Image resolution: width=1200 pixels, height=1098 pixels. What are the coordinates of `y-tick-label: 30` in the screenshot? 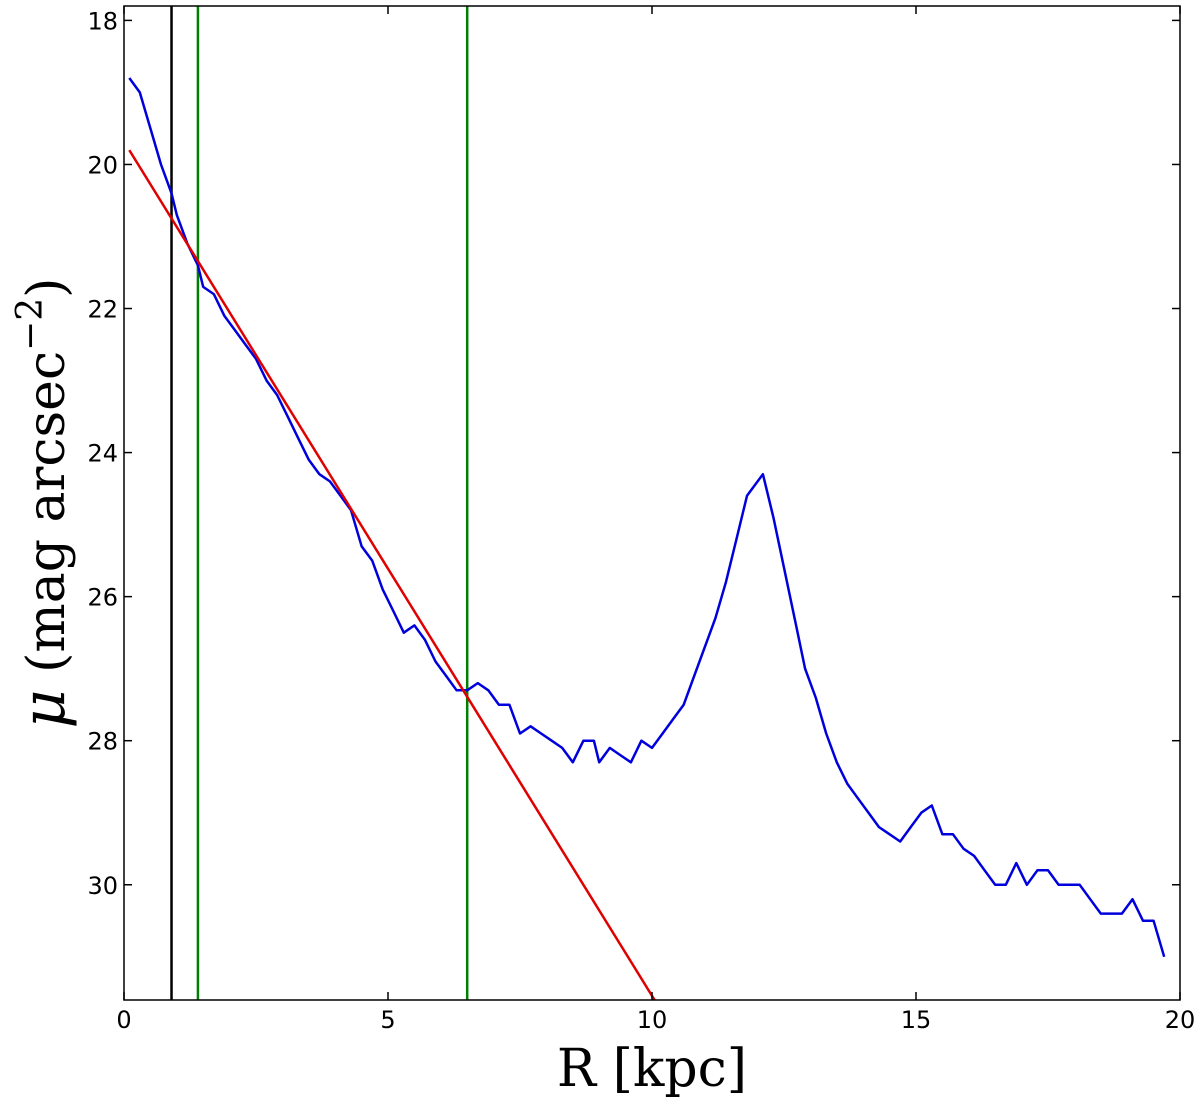 It's located at (102, 886).